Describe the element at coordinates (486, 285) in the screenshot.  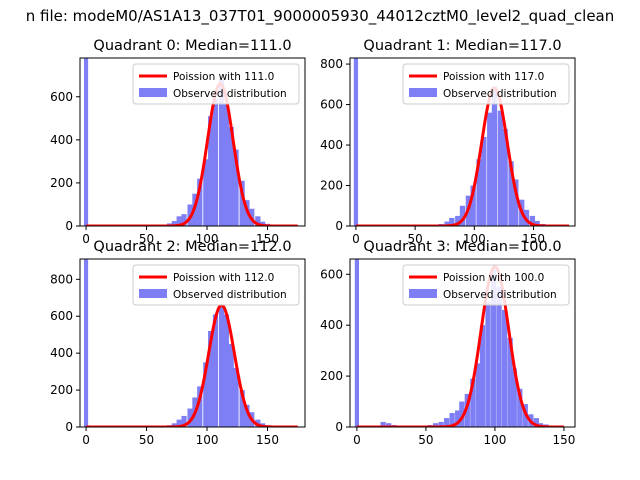
I see `legend: Poission with 100.0 Observed distribution` at that location.